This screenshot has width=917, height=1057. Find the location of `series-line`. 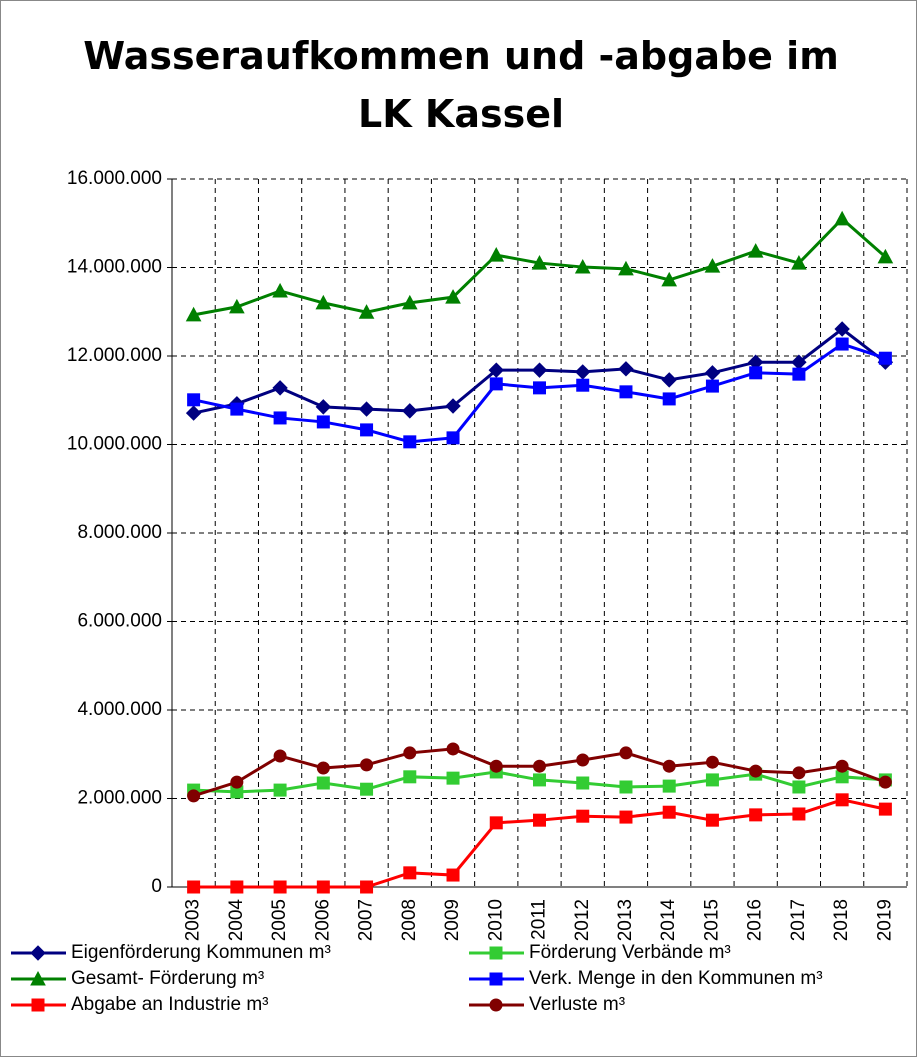

series-line is located at coordinates (539, 843).